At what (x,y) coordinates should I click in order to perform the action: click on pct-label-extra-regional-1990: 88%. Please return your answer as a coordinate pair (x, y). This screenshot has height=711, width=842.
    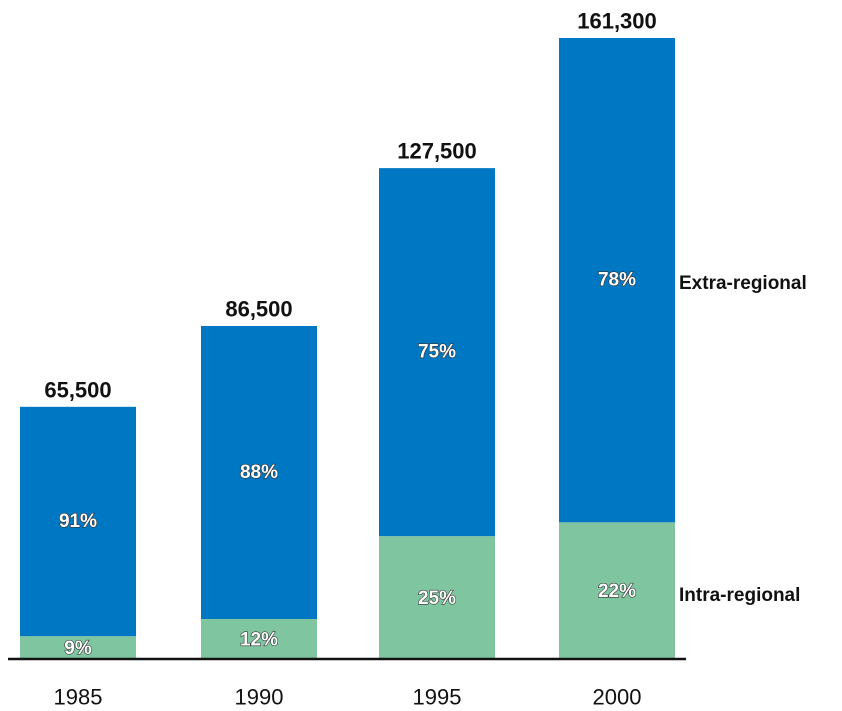
    Looking at the image, I should click on (259, 472).